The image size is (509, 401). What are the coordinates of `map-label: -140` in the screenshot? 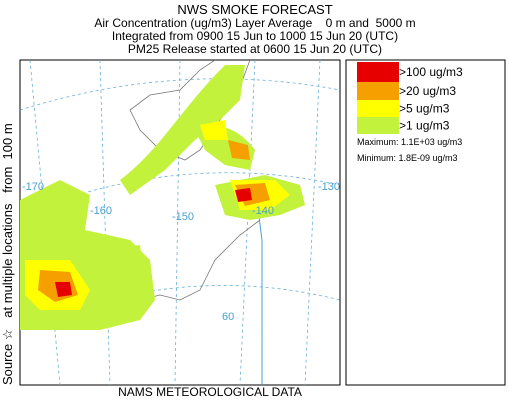 It's located at (263, 211).